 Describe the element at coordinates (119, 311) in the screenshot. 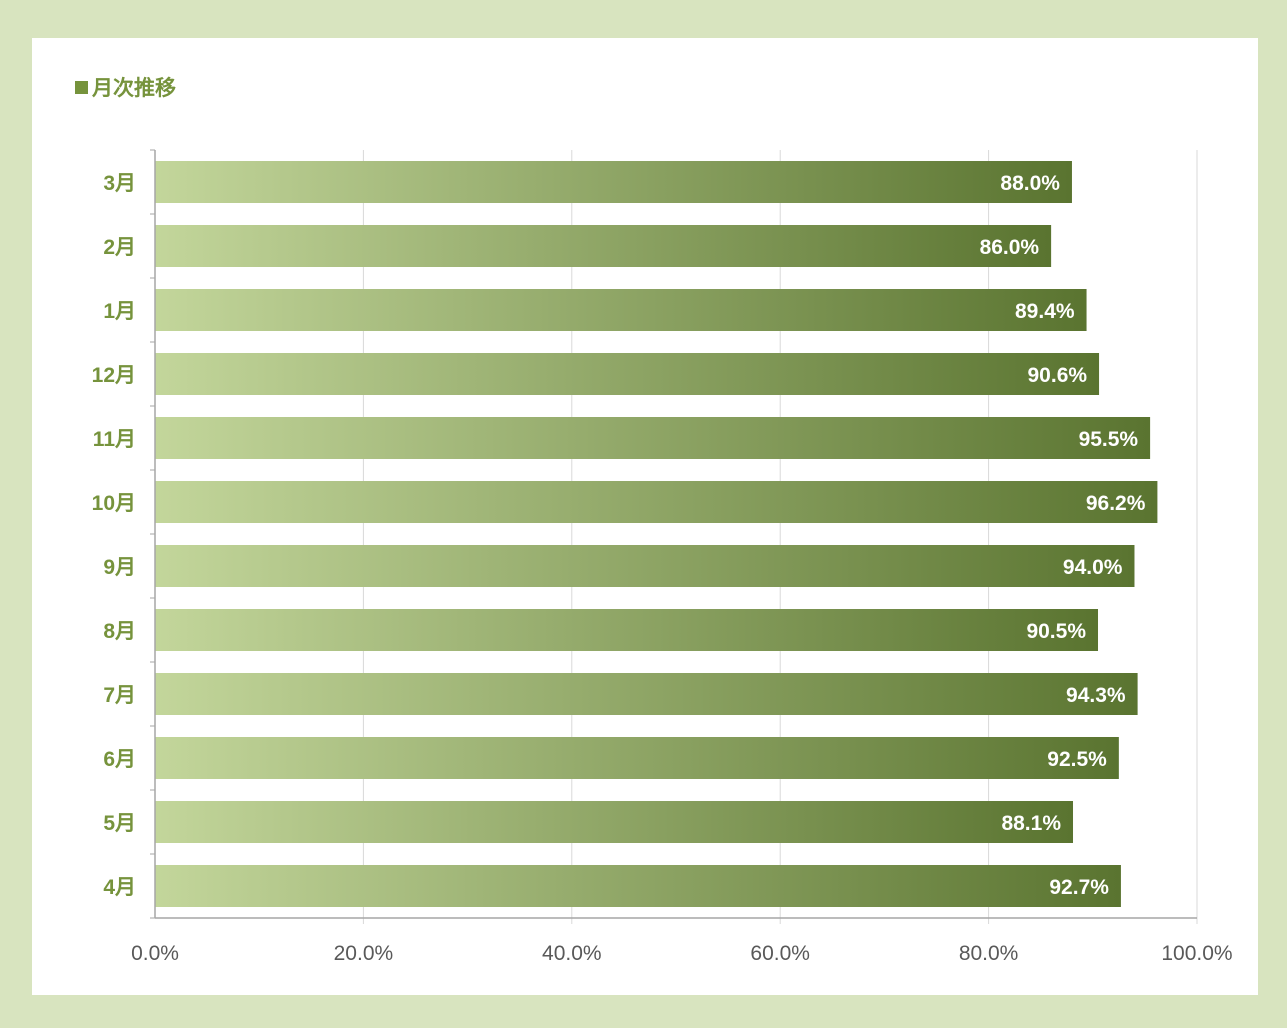

I see `category-label: 1月` at that location.